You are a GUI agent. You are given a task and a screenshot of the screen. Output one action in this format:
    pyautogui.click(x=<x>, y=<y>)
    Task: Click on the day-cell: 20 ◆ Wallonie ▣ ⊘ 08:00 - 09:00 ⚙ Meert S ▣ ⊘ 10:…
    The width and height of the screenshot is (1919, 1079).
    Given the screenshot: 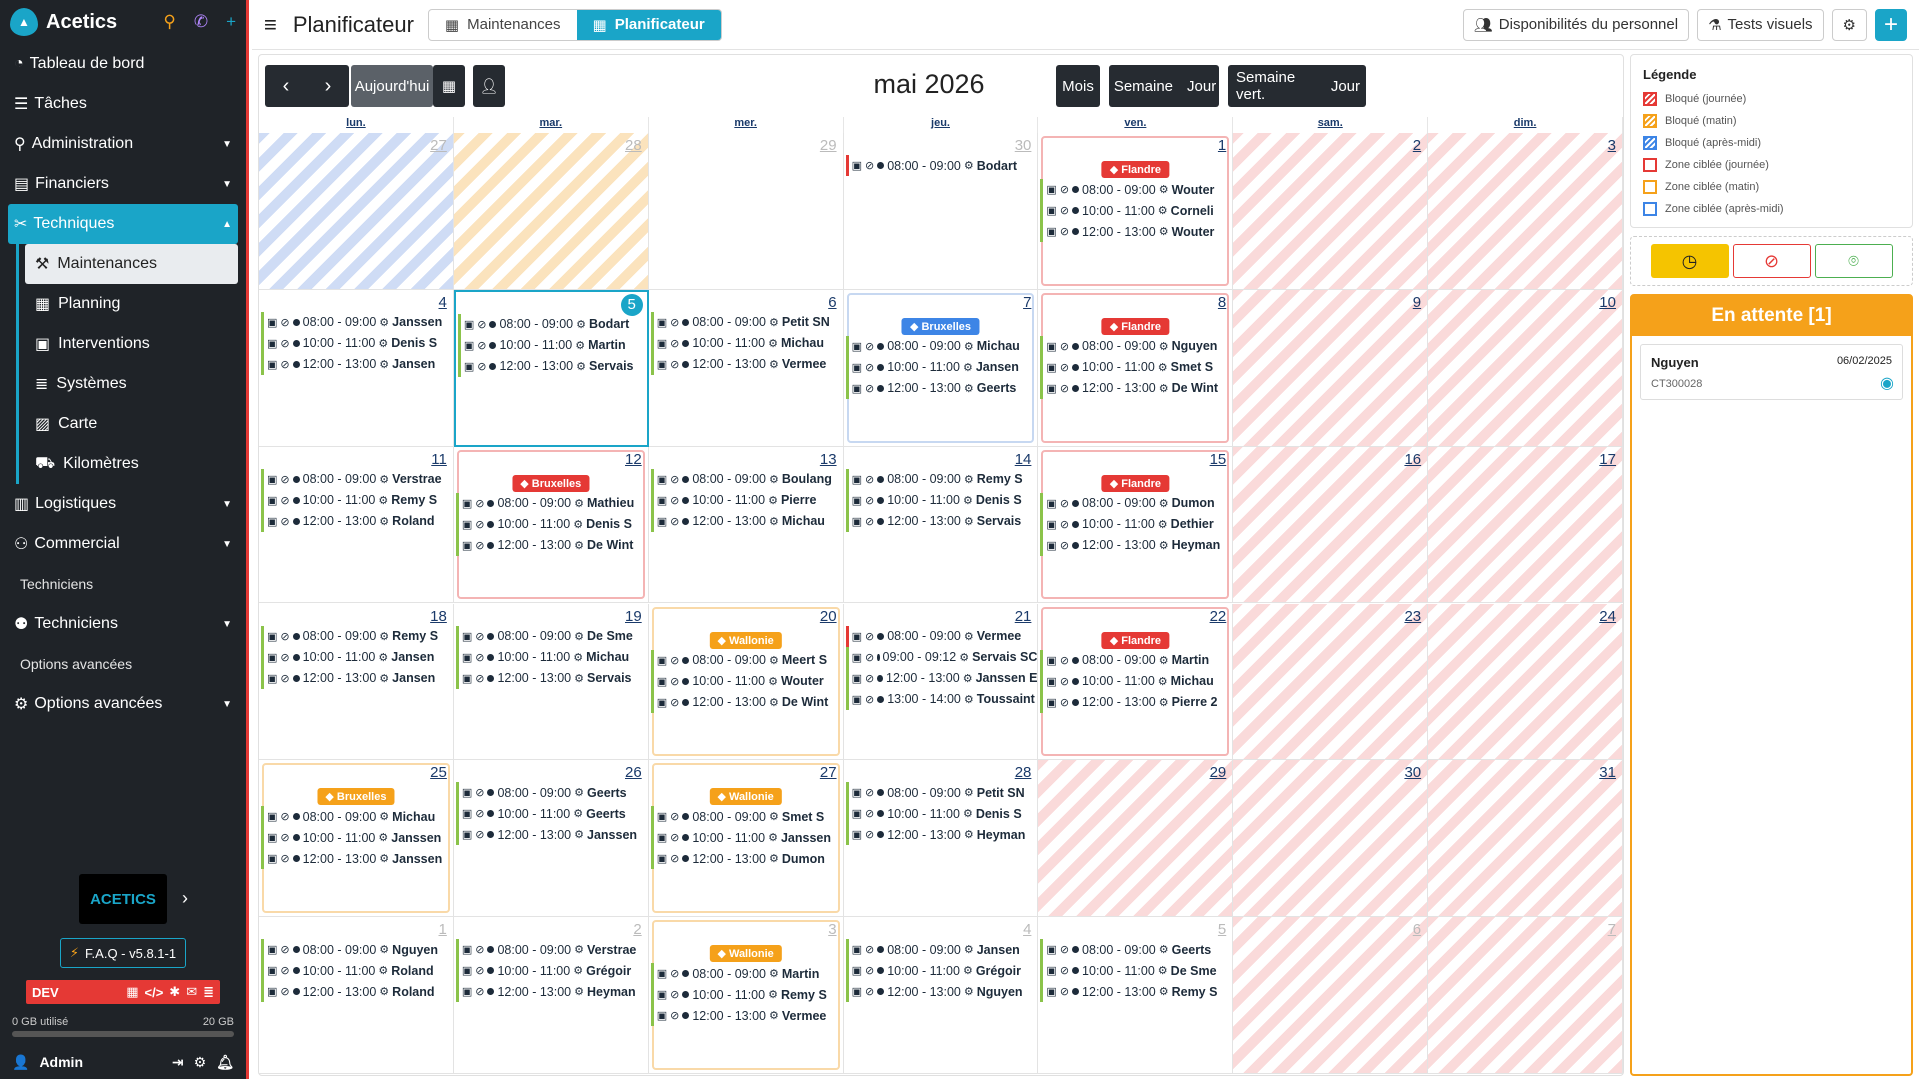 What is the action you would take?
    pyautogui.click(x=746, y=682)
    